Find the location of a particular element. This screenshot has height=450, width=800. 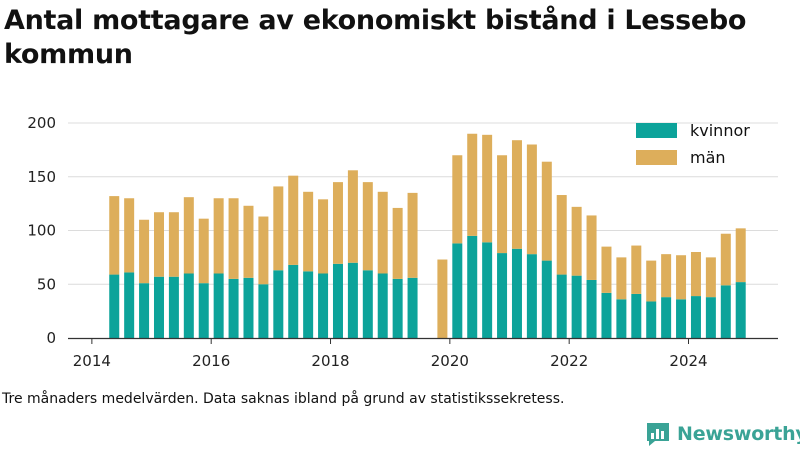

brand-logo: Newsworthy is located at coordinates (722, 434).